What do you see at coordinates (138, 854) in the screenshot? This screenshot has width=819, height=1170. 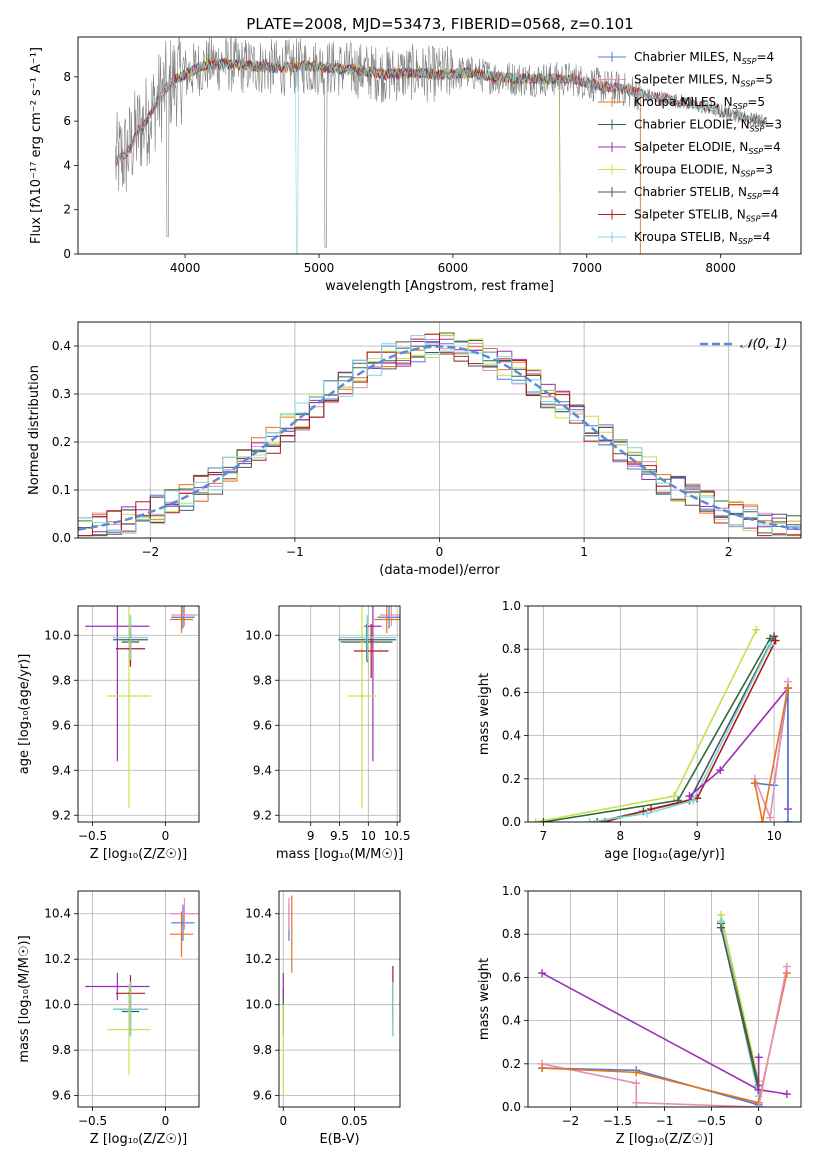 I see `x-axis-label: Z [log₁₀(Z/Z☉)]` at bounding box center [138, 854].